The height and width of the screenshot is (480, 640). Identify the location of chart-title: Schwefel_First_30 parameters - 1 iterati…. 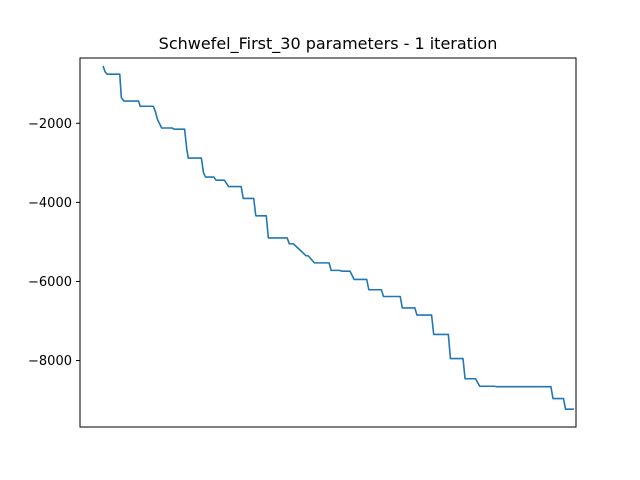
(328, 44).